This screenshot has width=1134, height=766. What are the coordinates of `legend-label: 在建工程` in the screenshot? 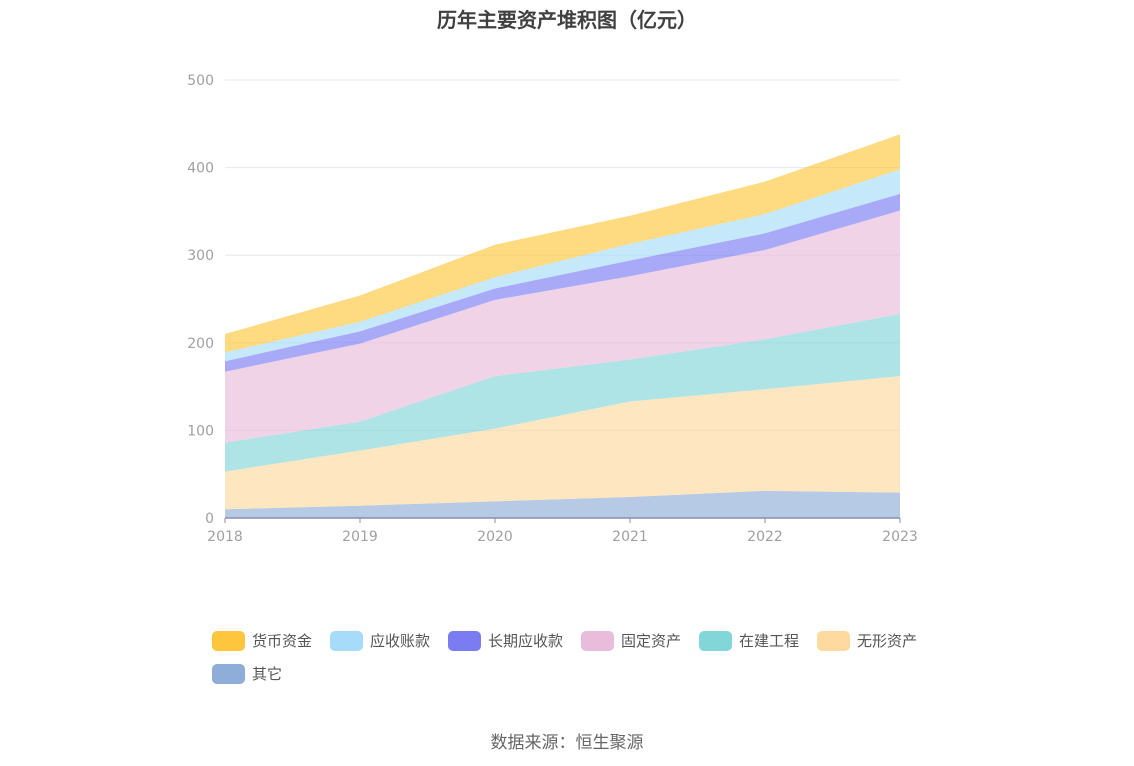 It's located at (769, 641).